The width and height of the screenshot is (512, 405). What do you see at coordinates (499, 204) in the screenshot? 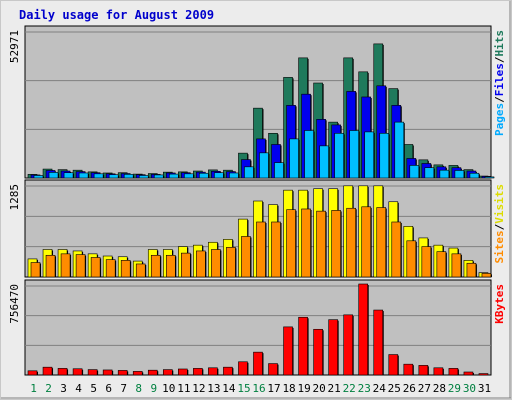
I see `legend-entry: Visits` at bounding box center [499, 204].